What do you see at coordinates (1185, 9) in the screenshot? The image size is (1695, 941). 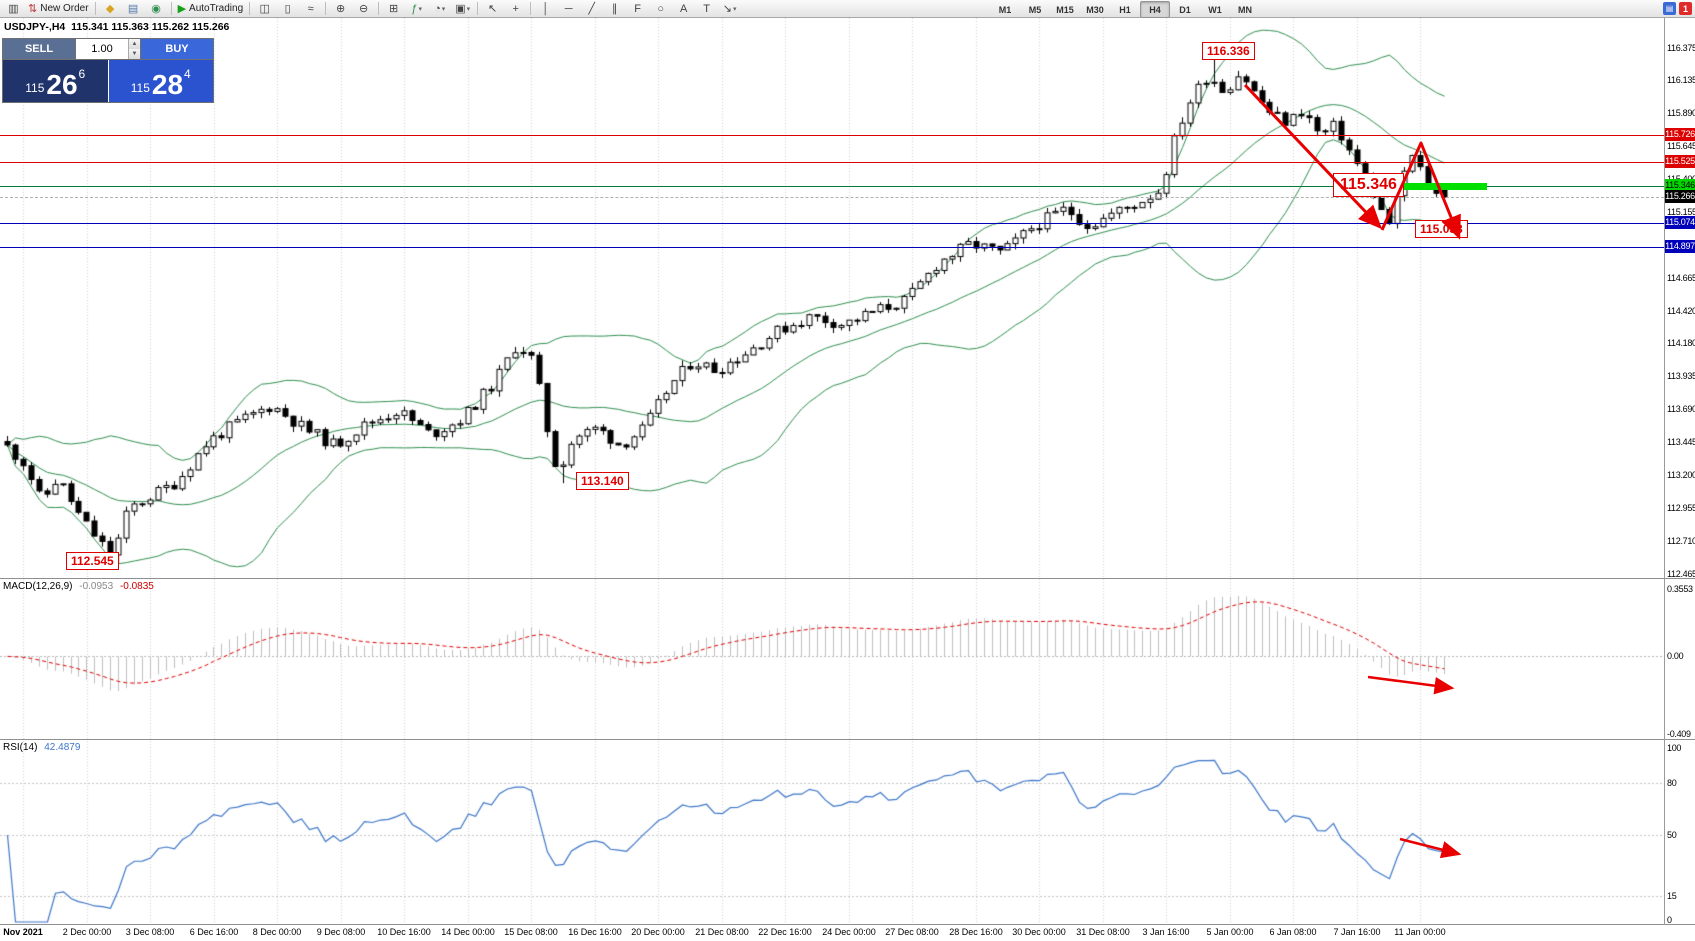 I see `timeframe-d1: D1` at bounding box center [1185, 9].